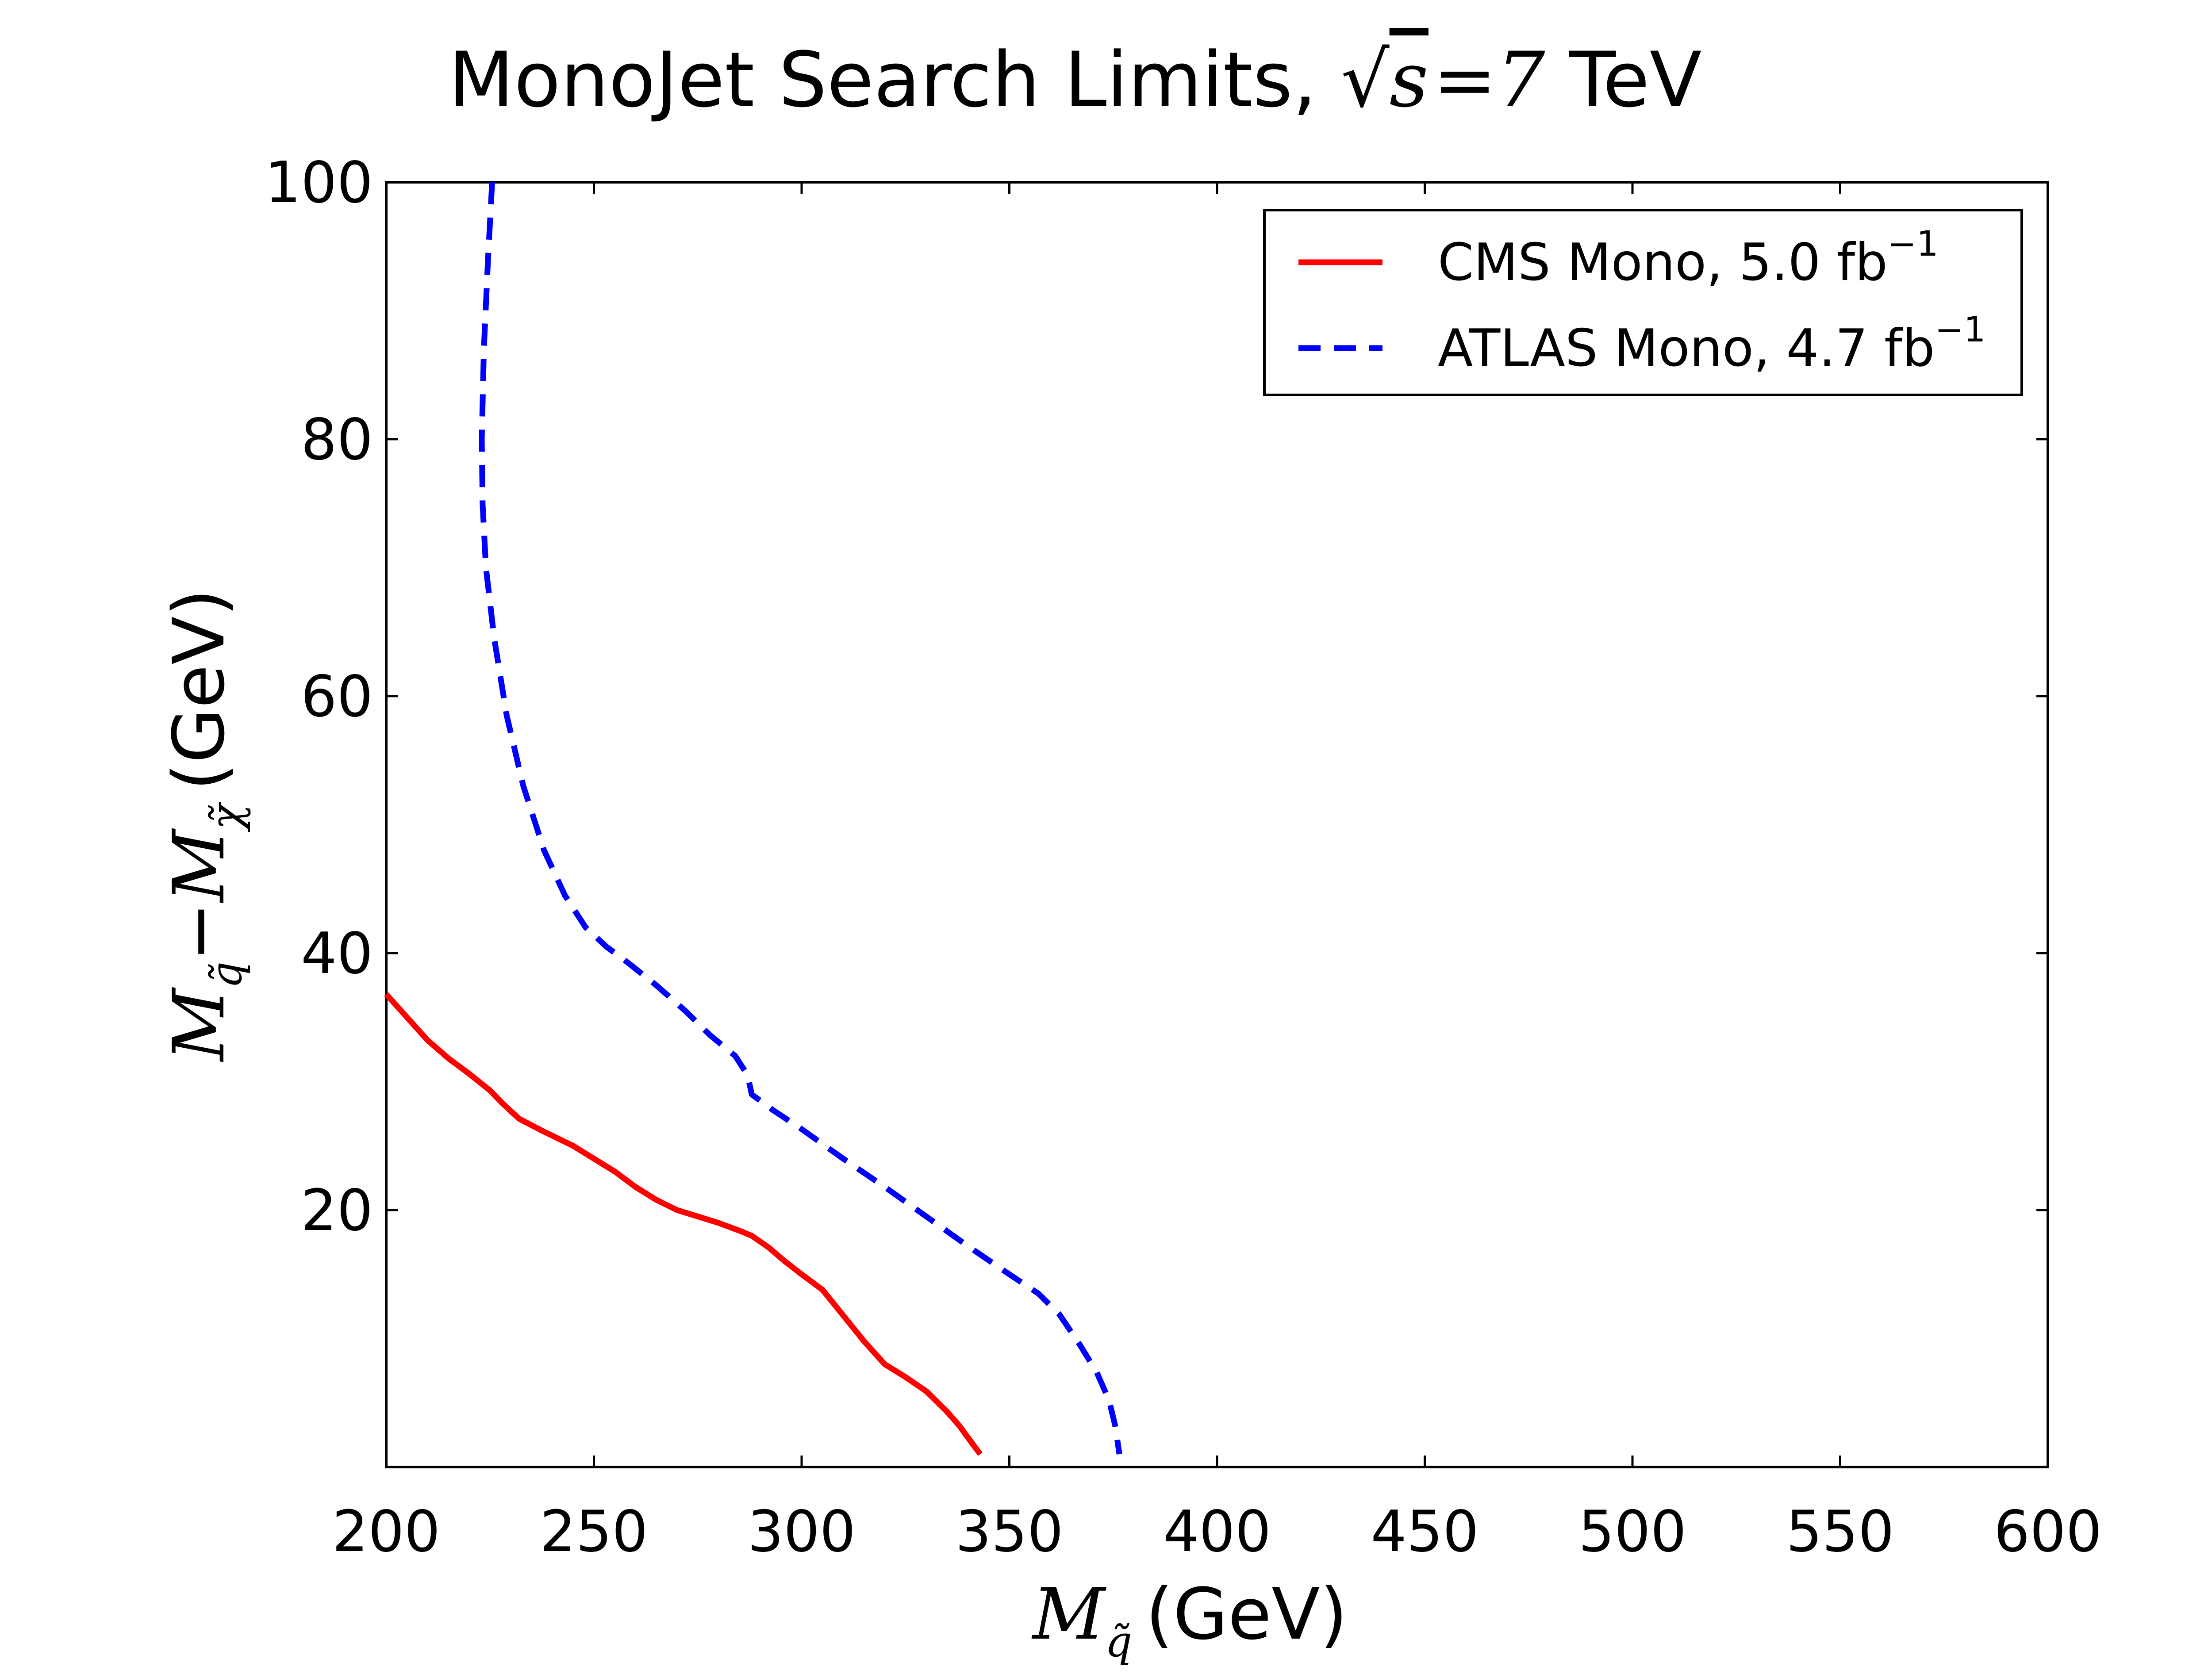 The height and width of the screenshot is (1674, 2212). What do you see at coordinates (1521, 80) in the screenshot?
I see `chart-title-energy: 7` at bounding box center [1521, 80].